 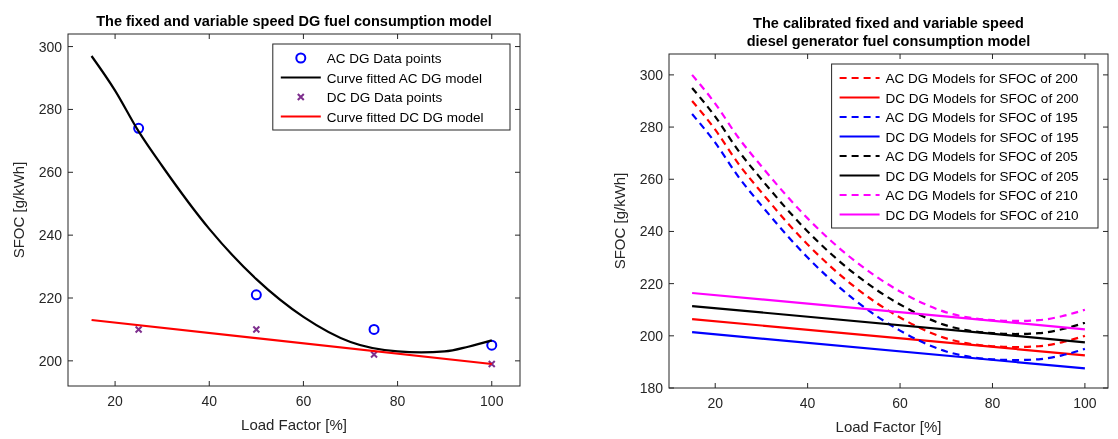 I want to click on legend-label: AC DG Data points, so click(x=384, y=58).